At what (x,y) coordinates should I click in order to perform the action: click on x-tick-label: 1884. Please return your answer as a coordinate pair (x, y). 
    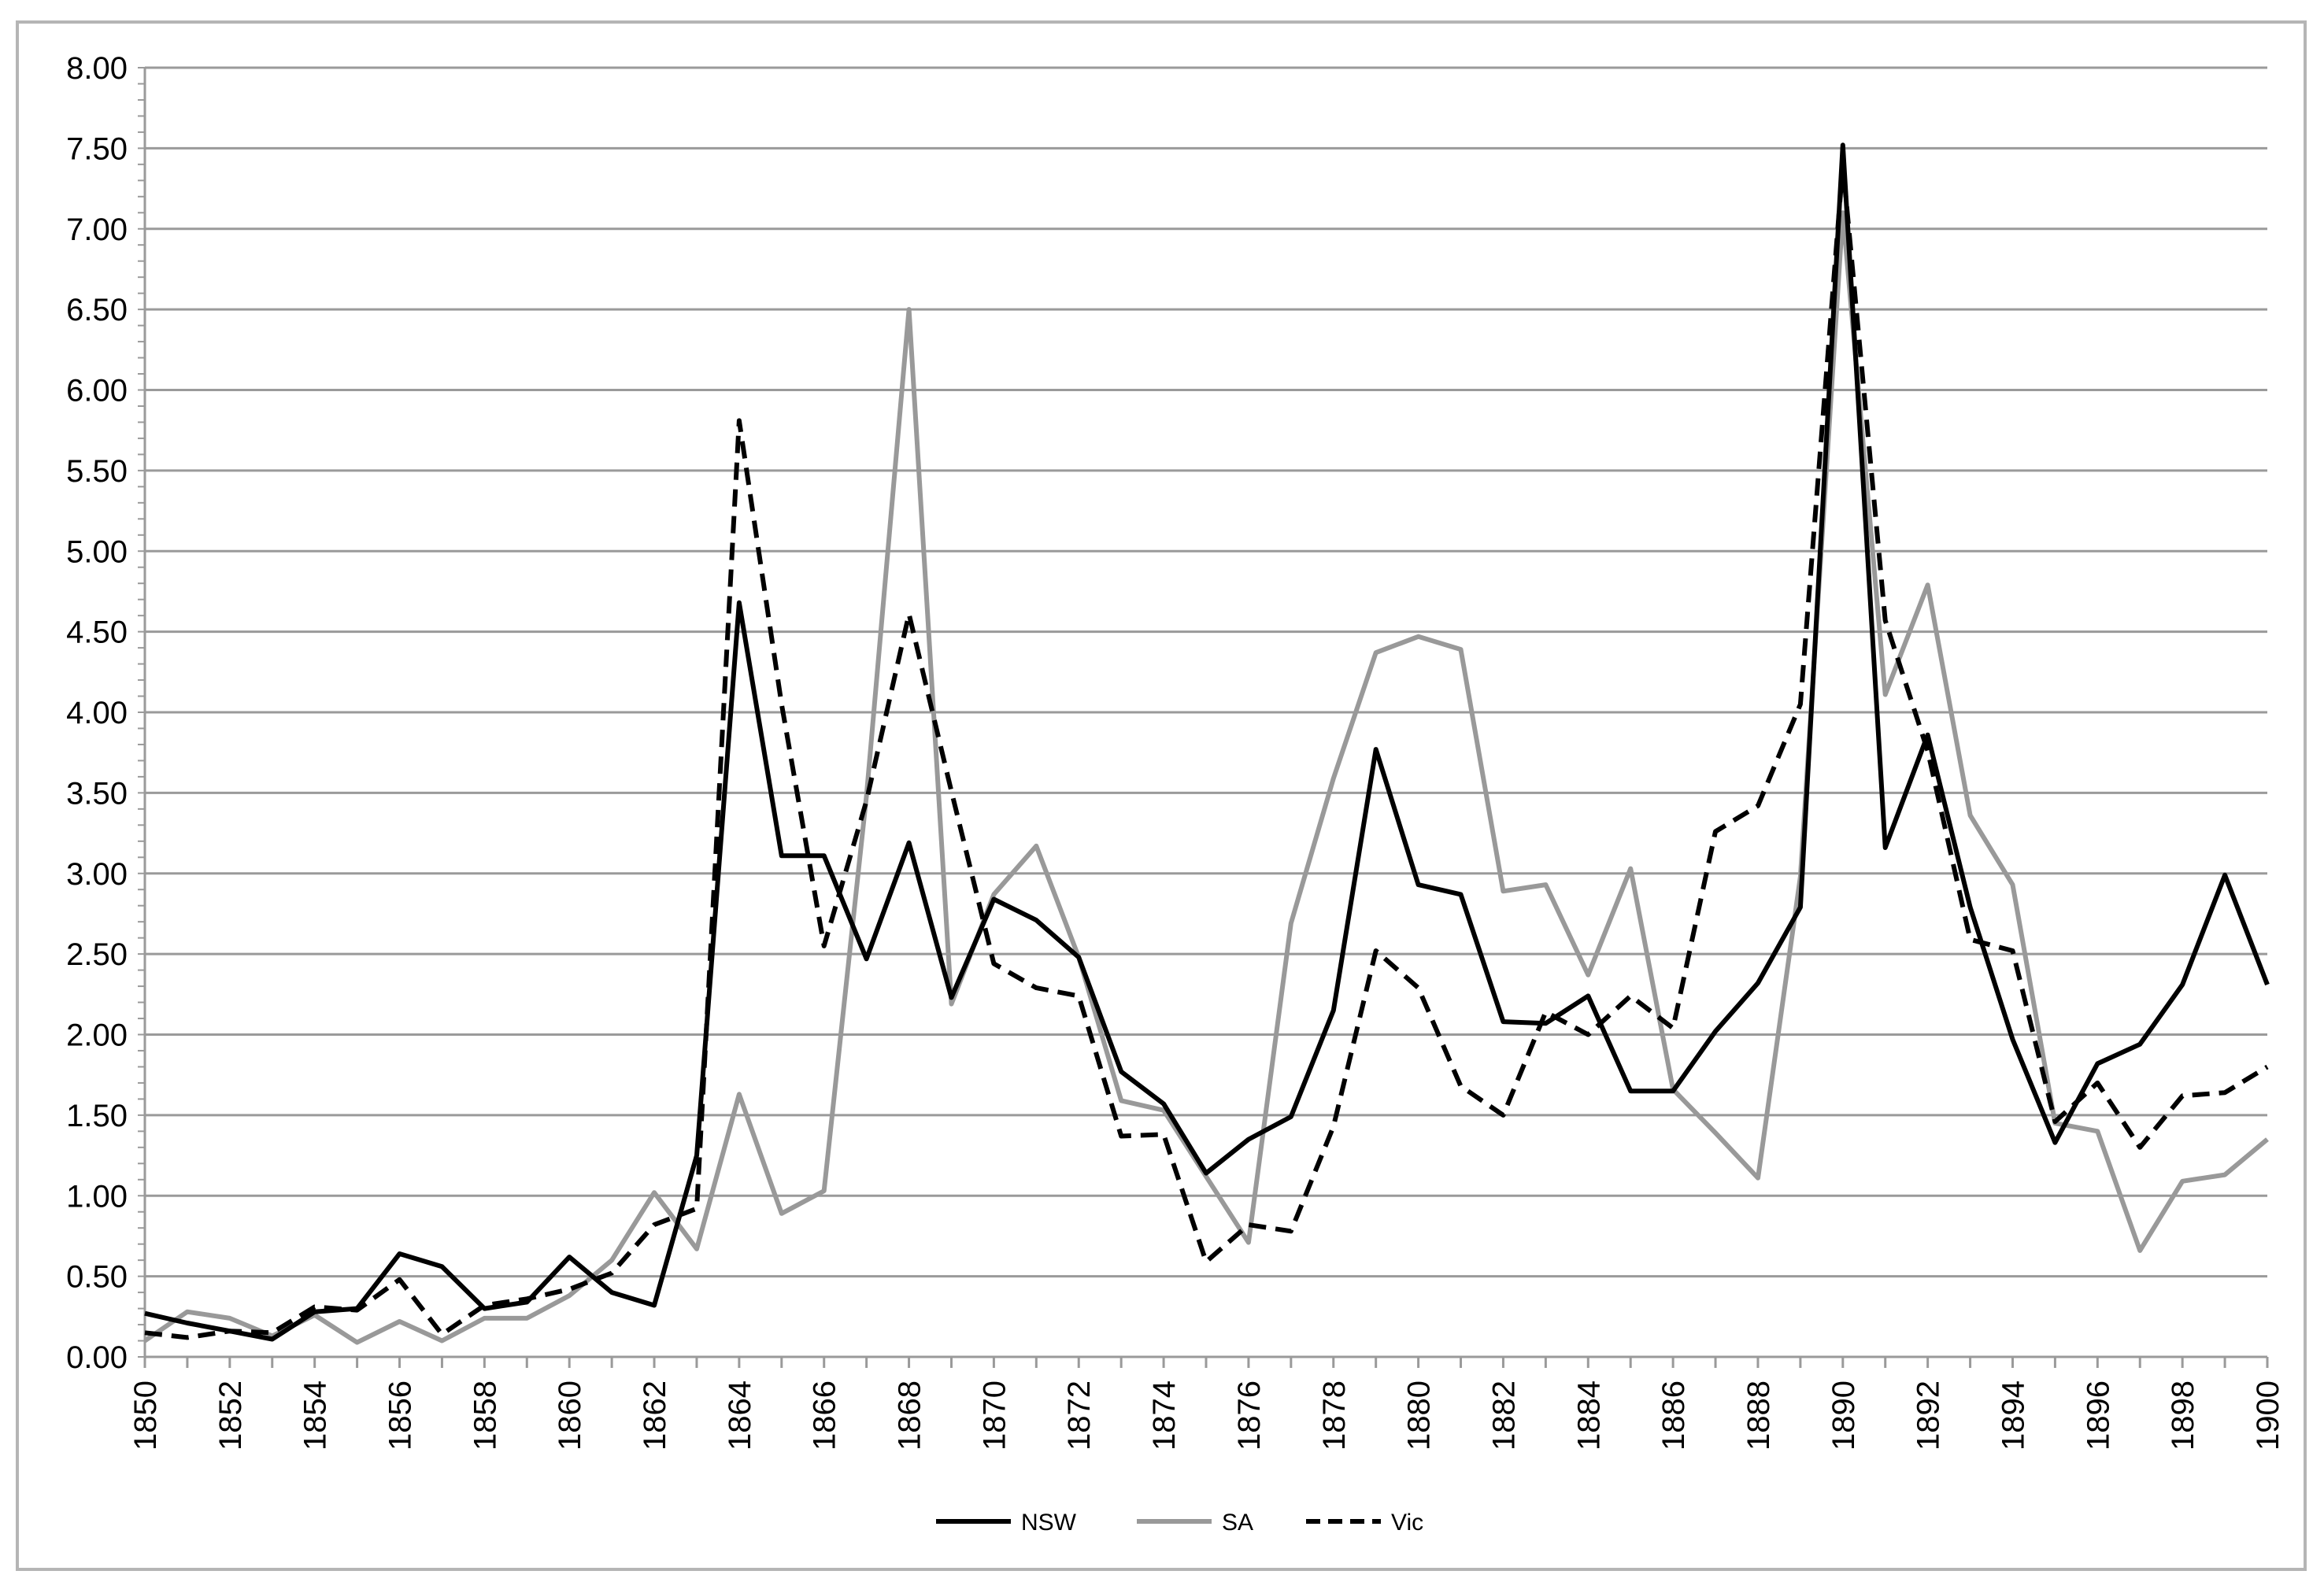
    Looking at the image, I should click on (1588, 1415).